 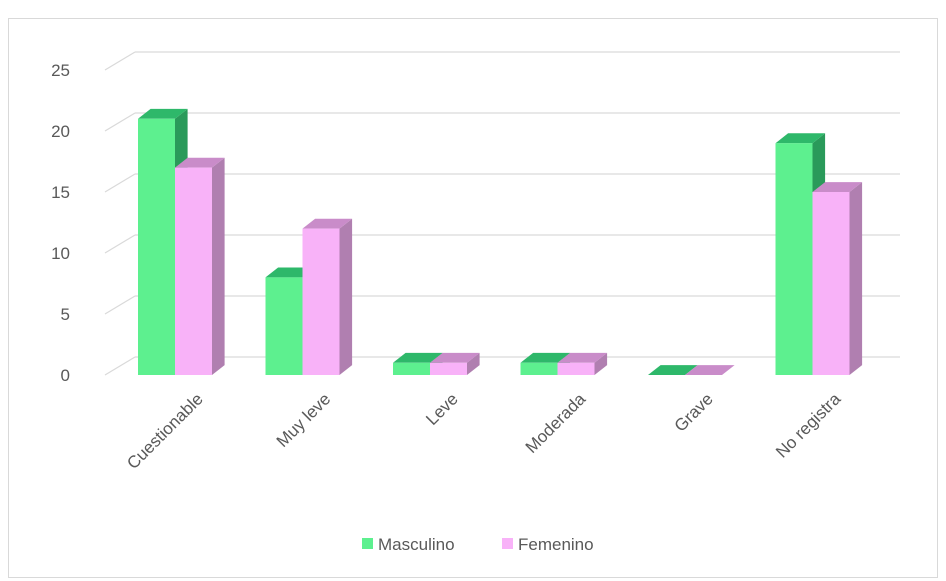 What do you see at coordinates (60, 223) in the screenshot?
I see `y-axis: 0 5 10 15 20 25` at bounding box center [60, 223].